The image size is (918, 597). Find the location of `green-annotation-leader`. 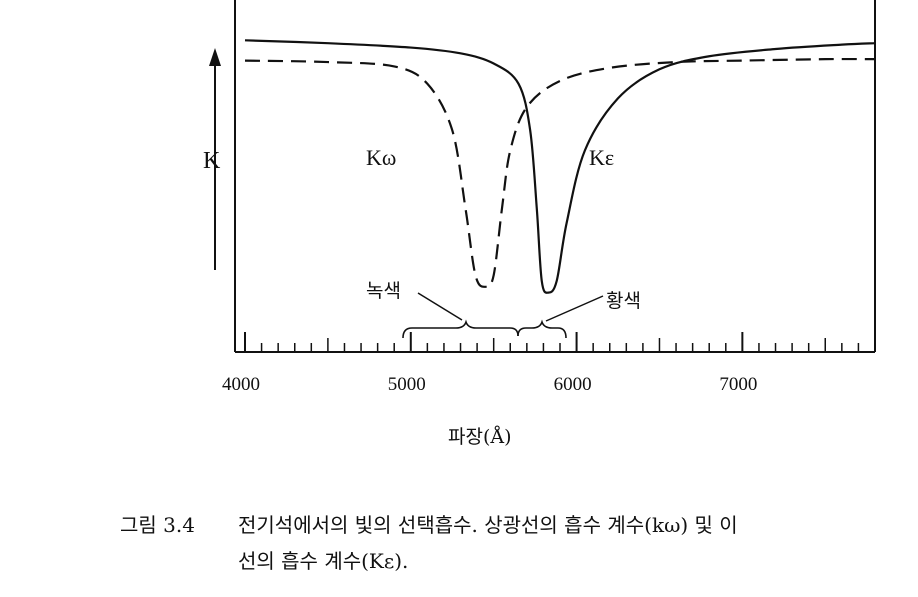

green-annotation-leader is located at coordinates (440, 306).